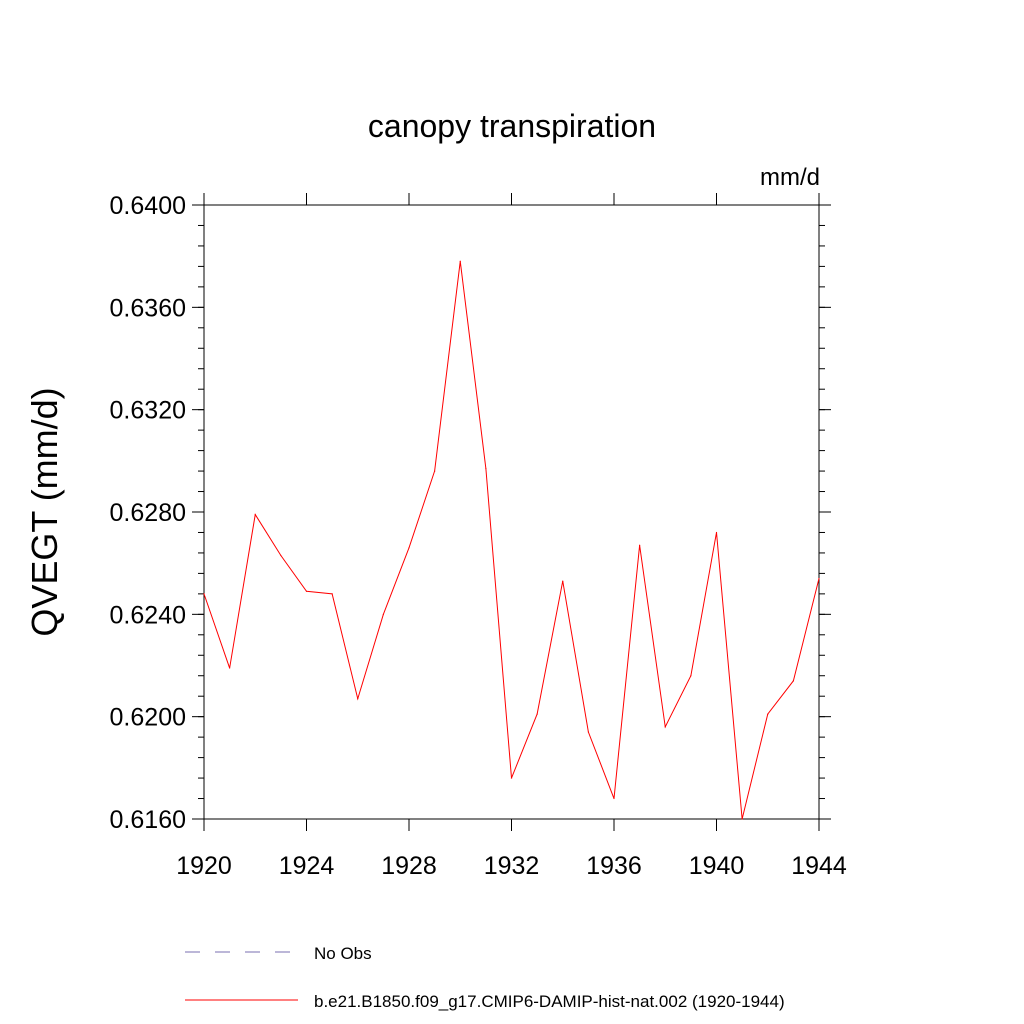  I want to click on chart-title: canopy transpiration, so click(512, 126).